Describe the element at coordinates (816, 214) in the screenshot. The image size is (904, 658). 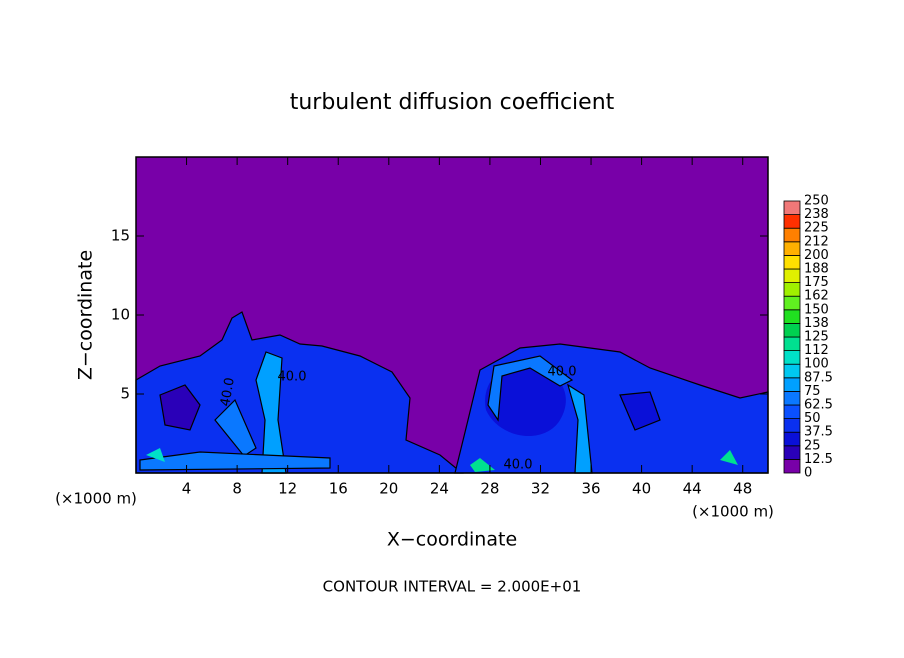
I see `colorbar-label: 238` at that location.